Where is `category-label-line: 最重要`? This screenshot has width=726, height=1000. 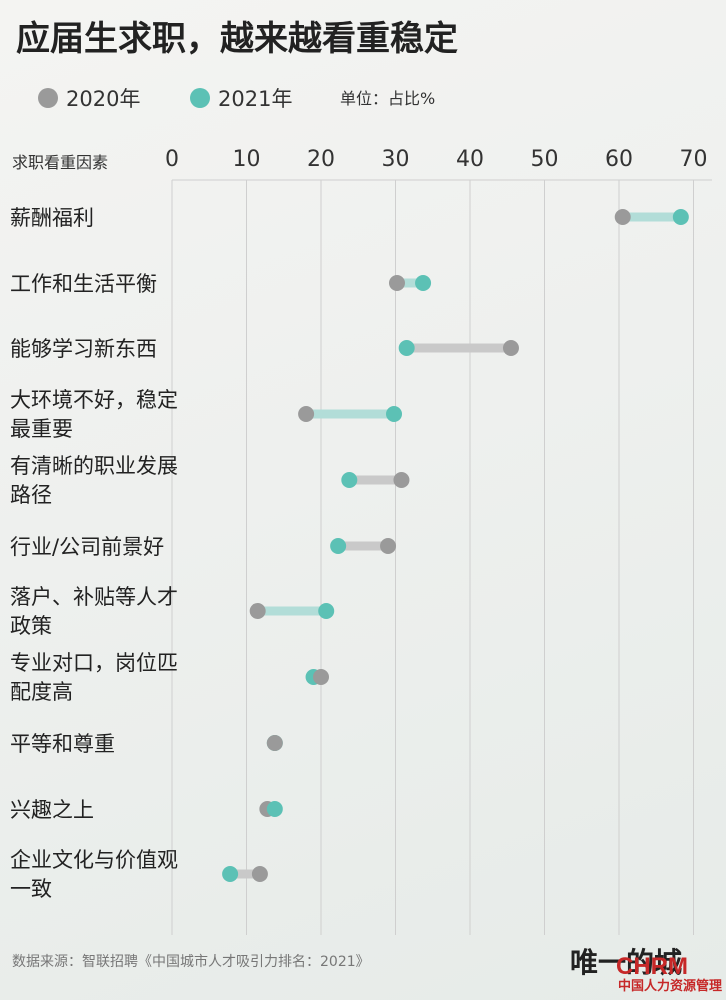
category-label-line: 最重要 is located at coordinates (41, 429).